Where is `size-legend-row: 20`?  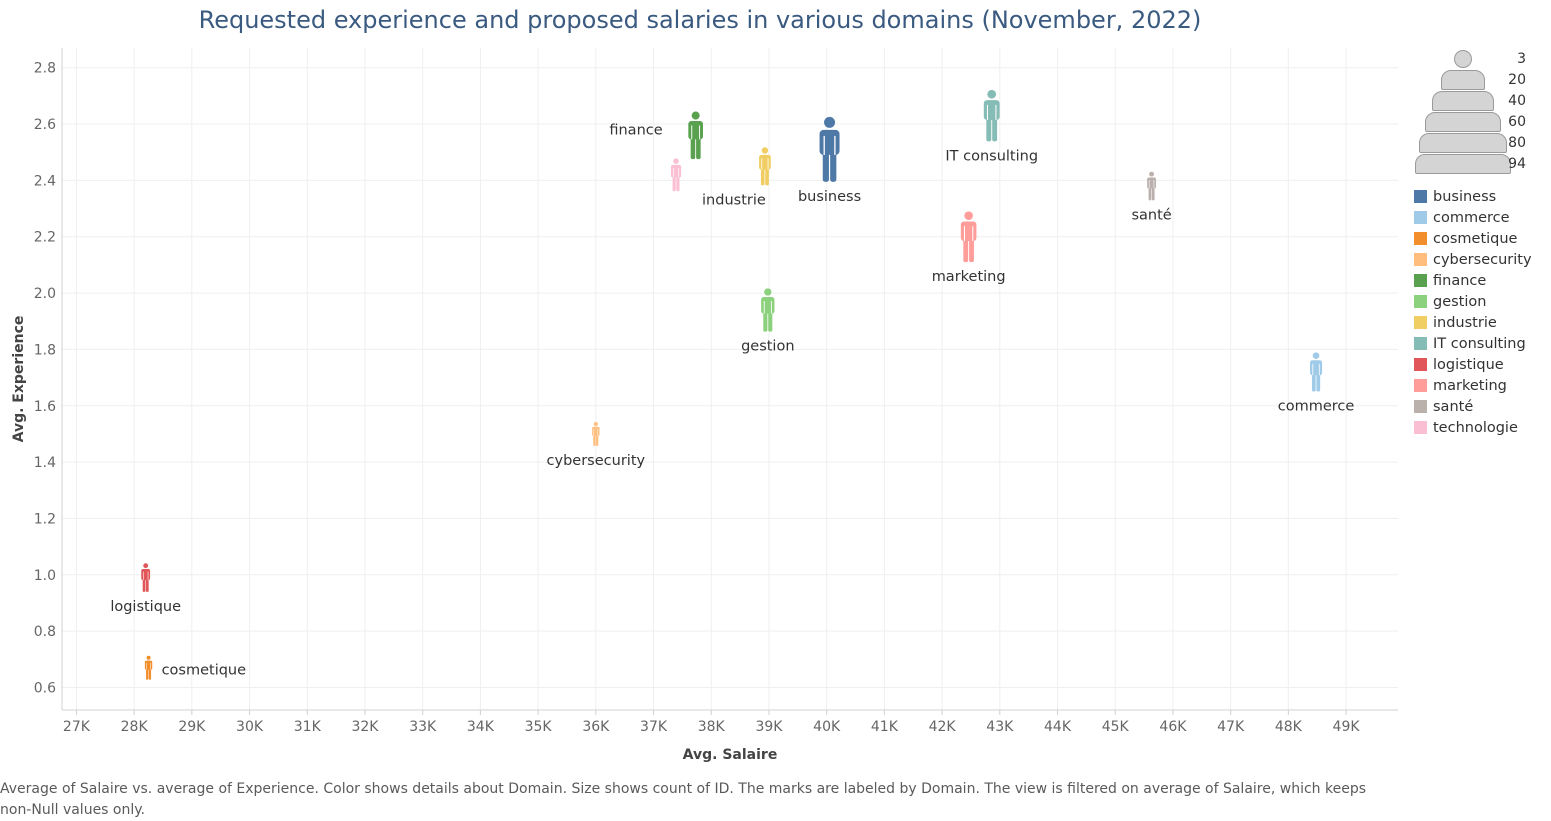 size-legend-row: 20 is located at coordinates (1474, 79).